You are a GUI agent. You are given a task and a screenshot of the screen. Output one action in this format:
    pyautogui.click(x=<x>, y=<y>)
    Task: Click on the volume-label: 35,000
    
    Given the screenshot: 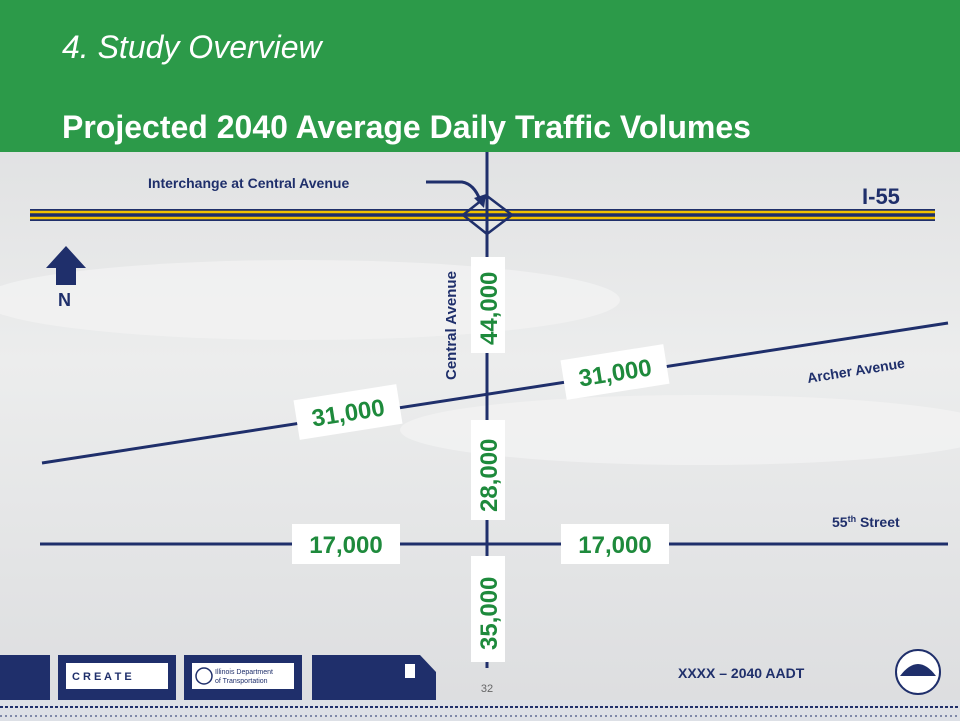 What is the action you would take?
    pyautogui.click(x=489, y=613)
    